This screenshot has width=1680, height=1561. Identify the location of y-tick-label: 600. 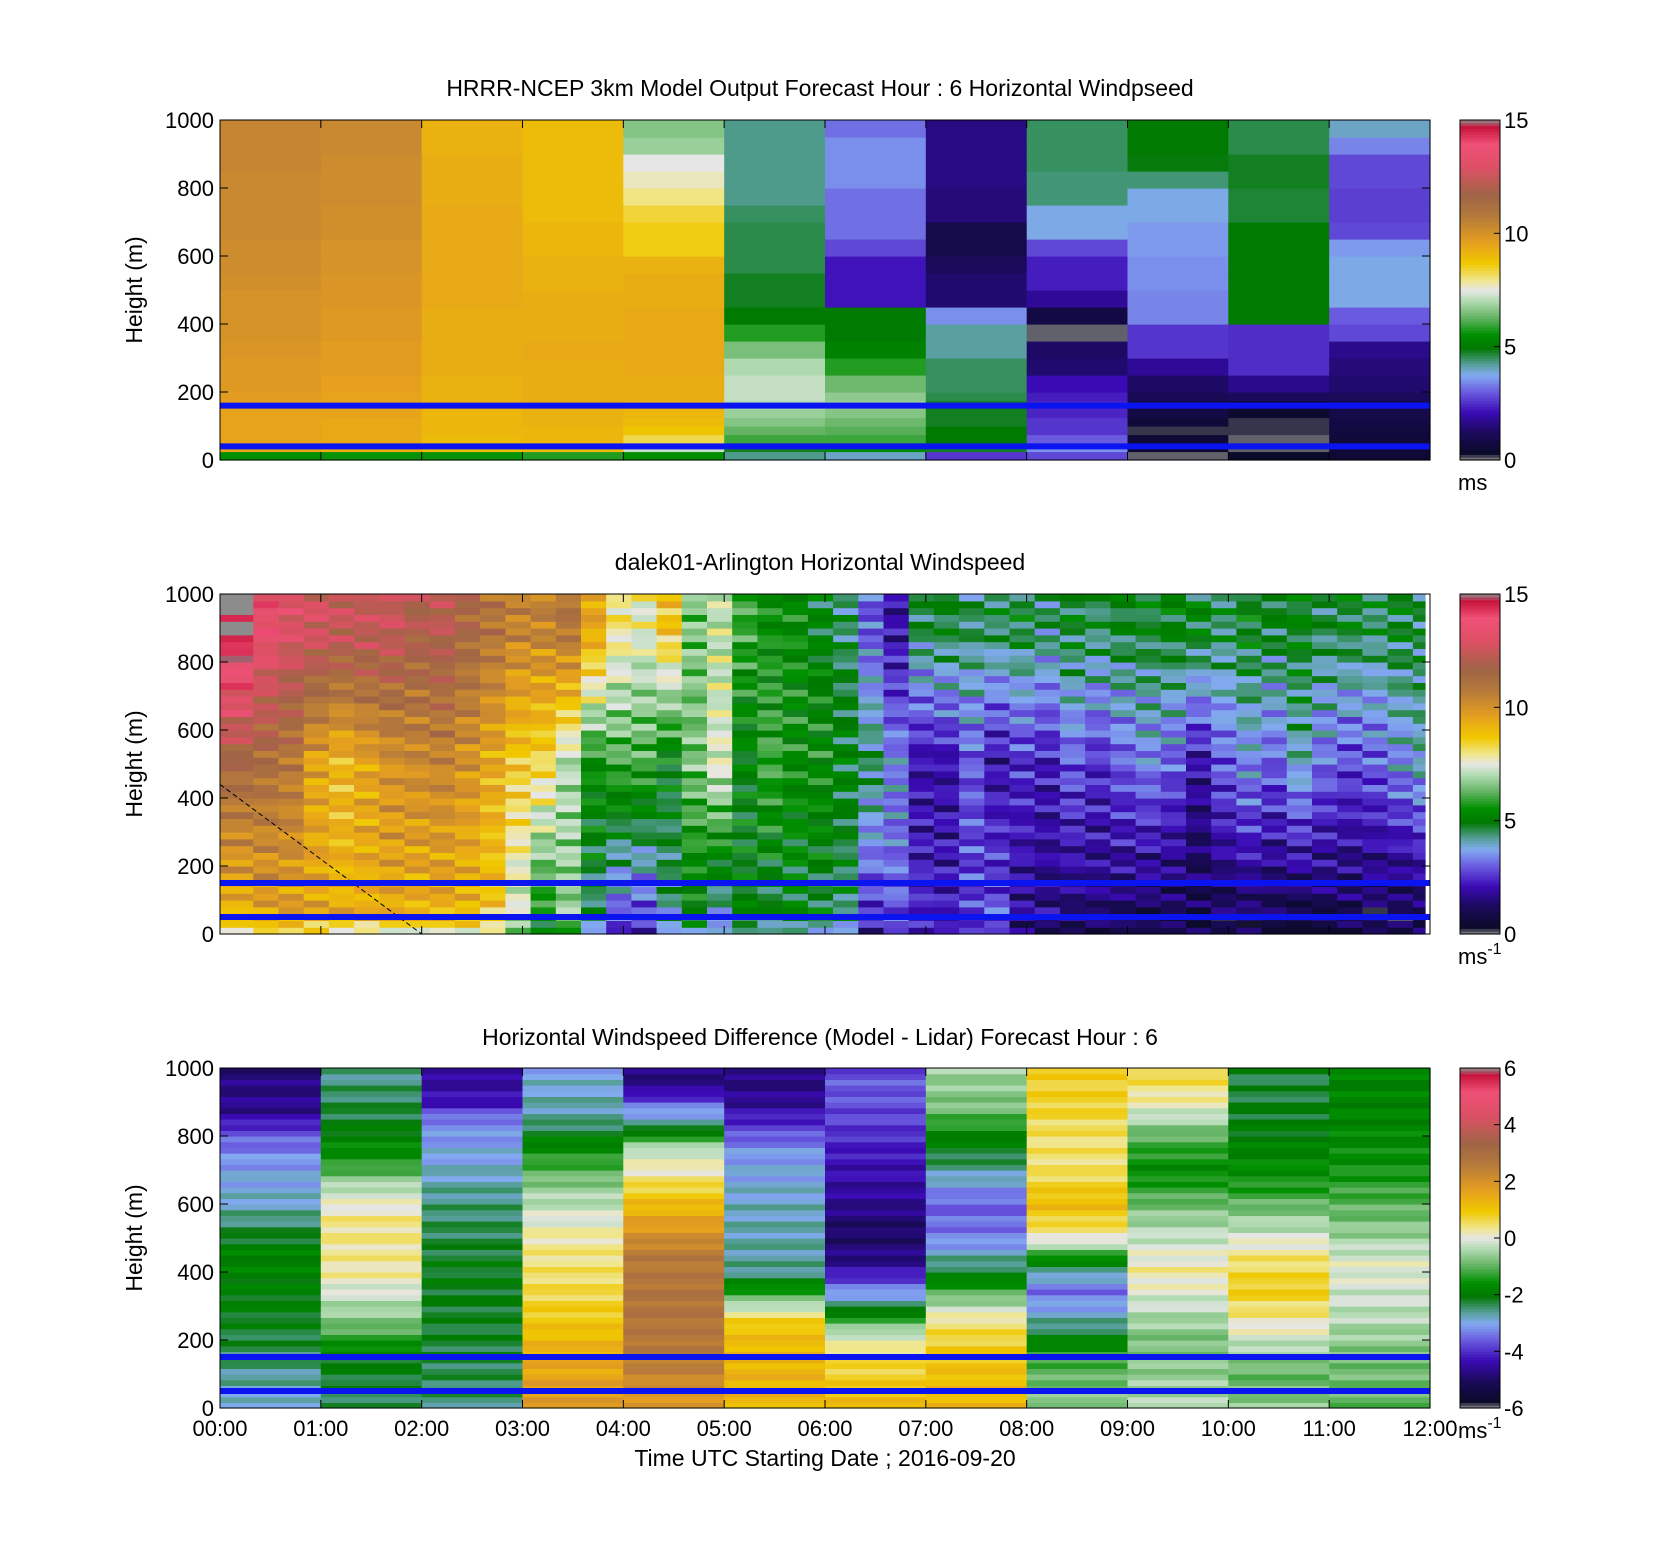
(195, 730).